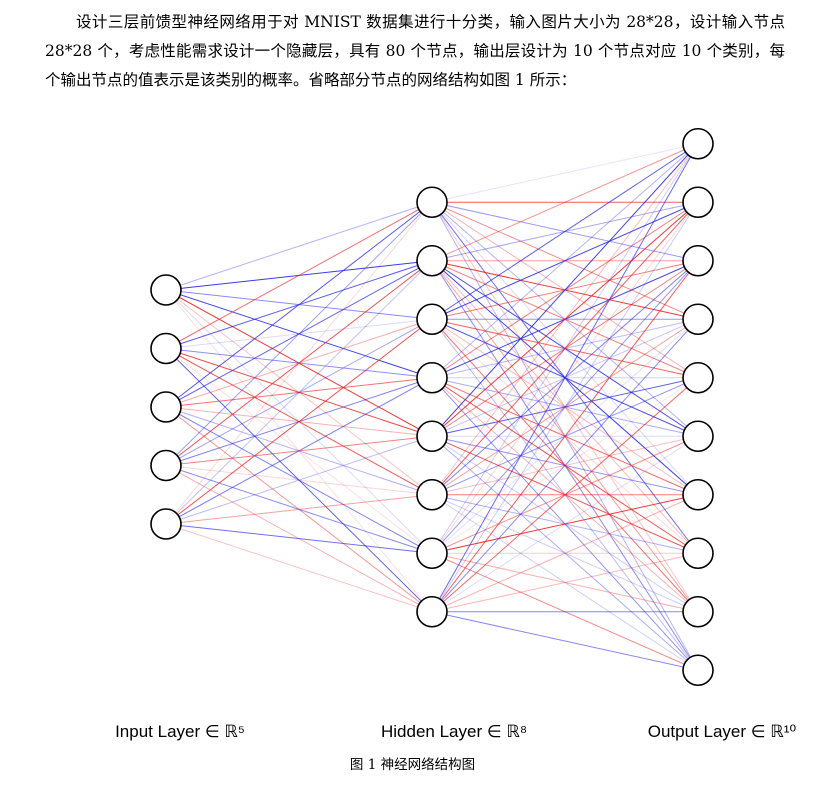 This screenshot has width=825, height=794. Describe the element at coordinates (180, 731) in the screenshot. I see `input-layer-label: Input Layer ∈ ℝ⁵` at that location.